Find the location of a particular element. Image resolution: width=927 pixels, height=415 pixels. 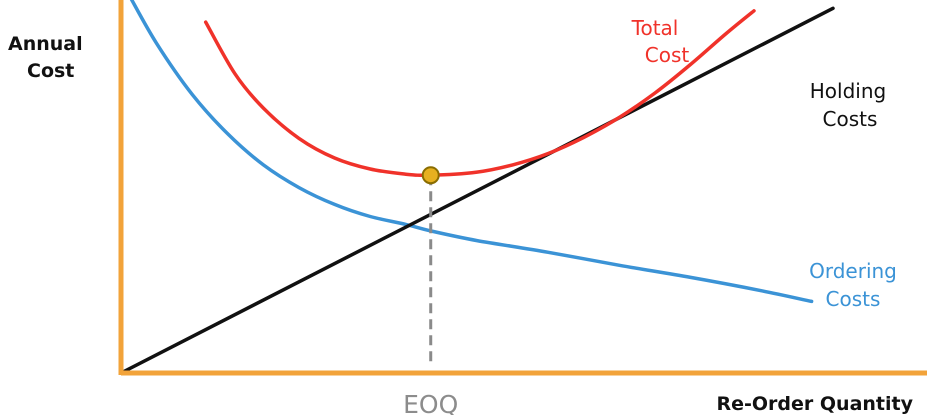

total-cost-label-line1: Total is located at coordinates (655, 28).